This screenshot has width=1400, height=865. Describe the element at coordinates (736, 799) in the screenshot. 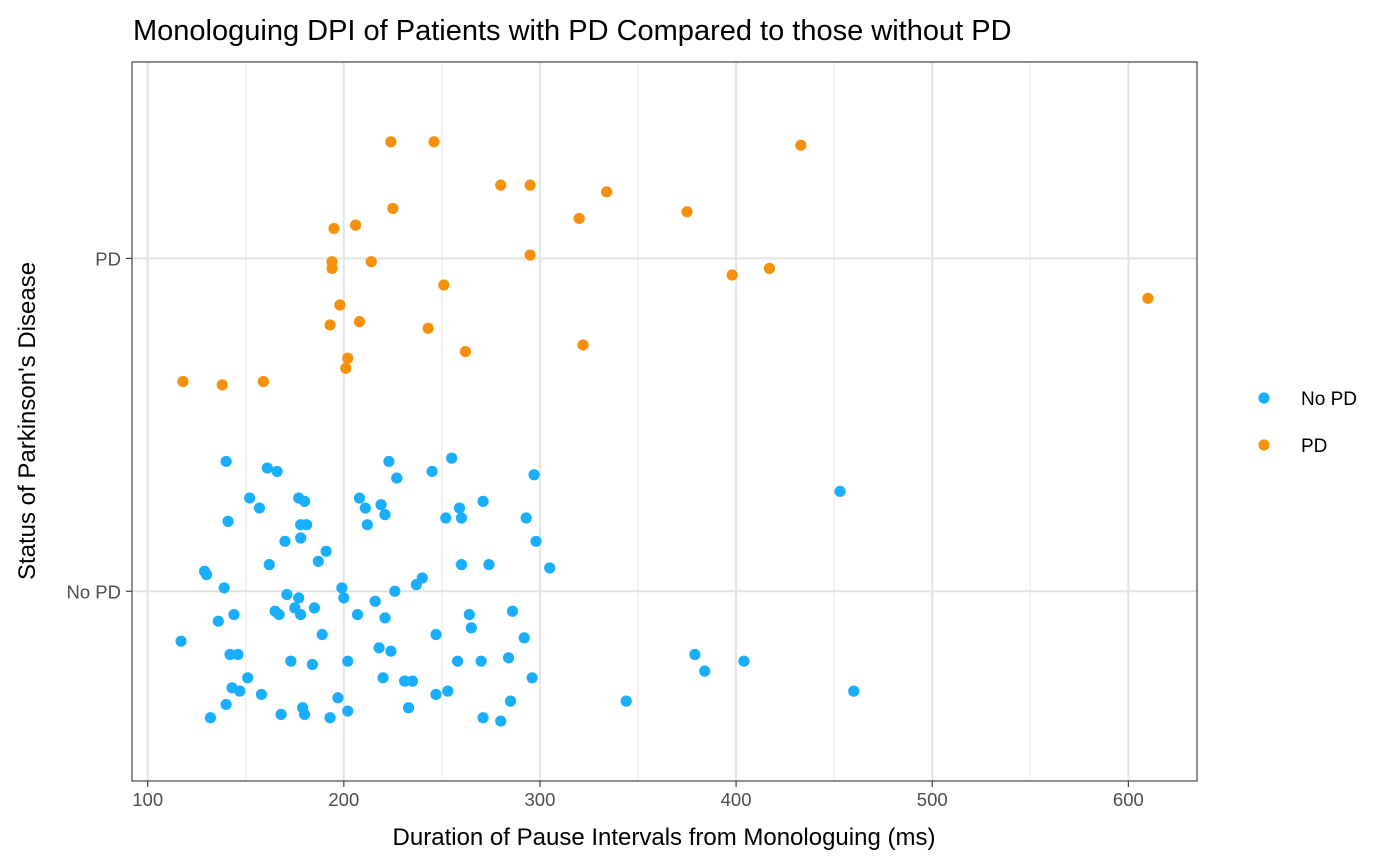

I see `x-tick-label: 400` at that location.